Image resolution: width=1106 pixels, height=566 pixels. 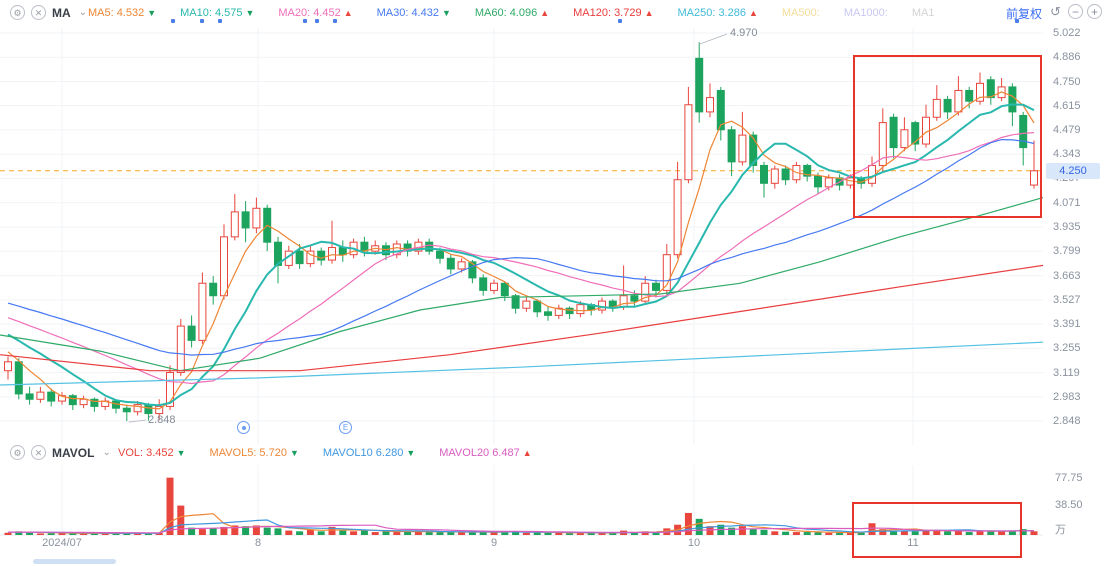 I want to click on date-axis-label: 9, so click(x=494, y=543).